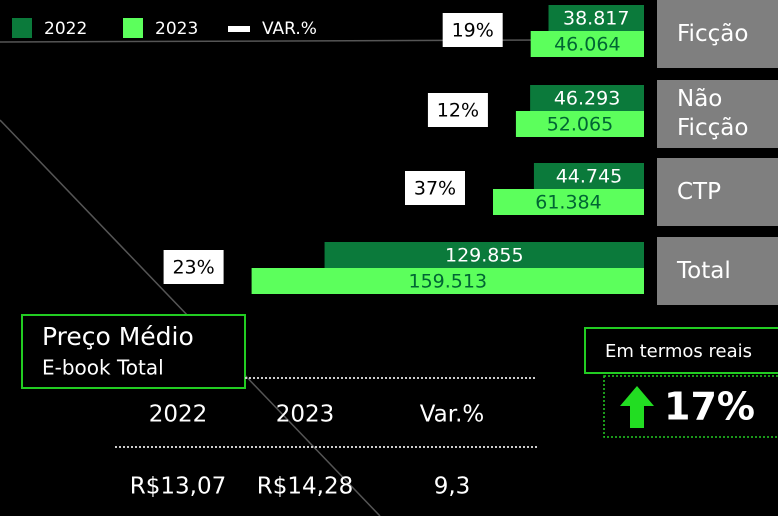 This screenshot has height=516, width=778. I want to click on table-cell: R$14,28, so click(305, 487).